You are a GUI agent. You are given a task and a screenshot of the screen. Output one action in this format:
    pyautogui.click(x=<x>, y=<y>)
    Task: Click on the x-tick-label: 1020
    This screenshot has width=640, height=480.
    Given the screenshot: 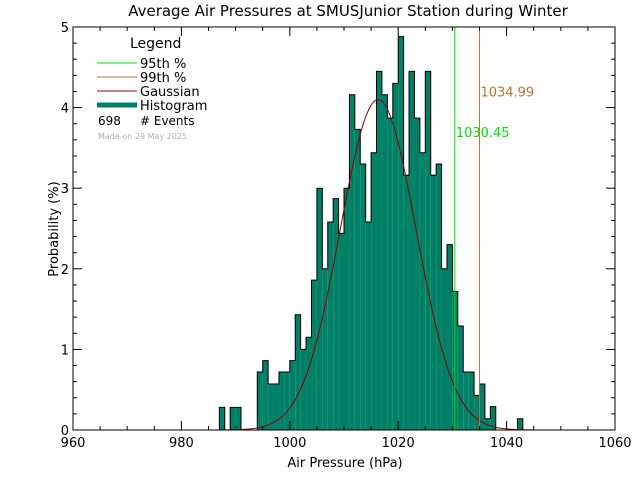 What is the action you would take?
    pyautogui.click(x=398, y=443)
    